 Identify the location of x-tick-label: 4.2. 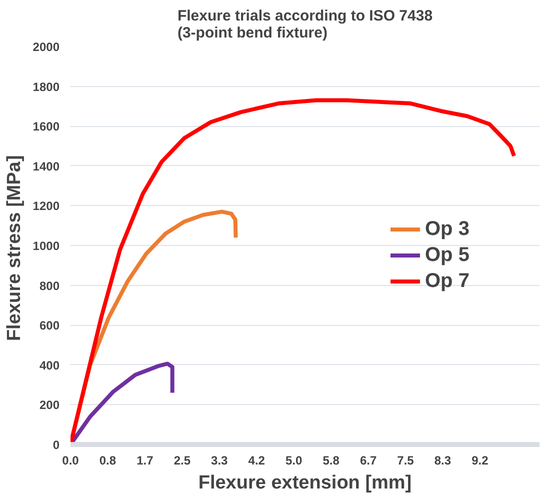
(257, 461).